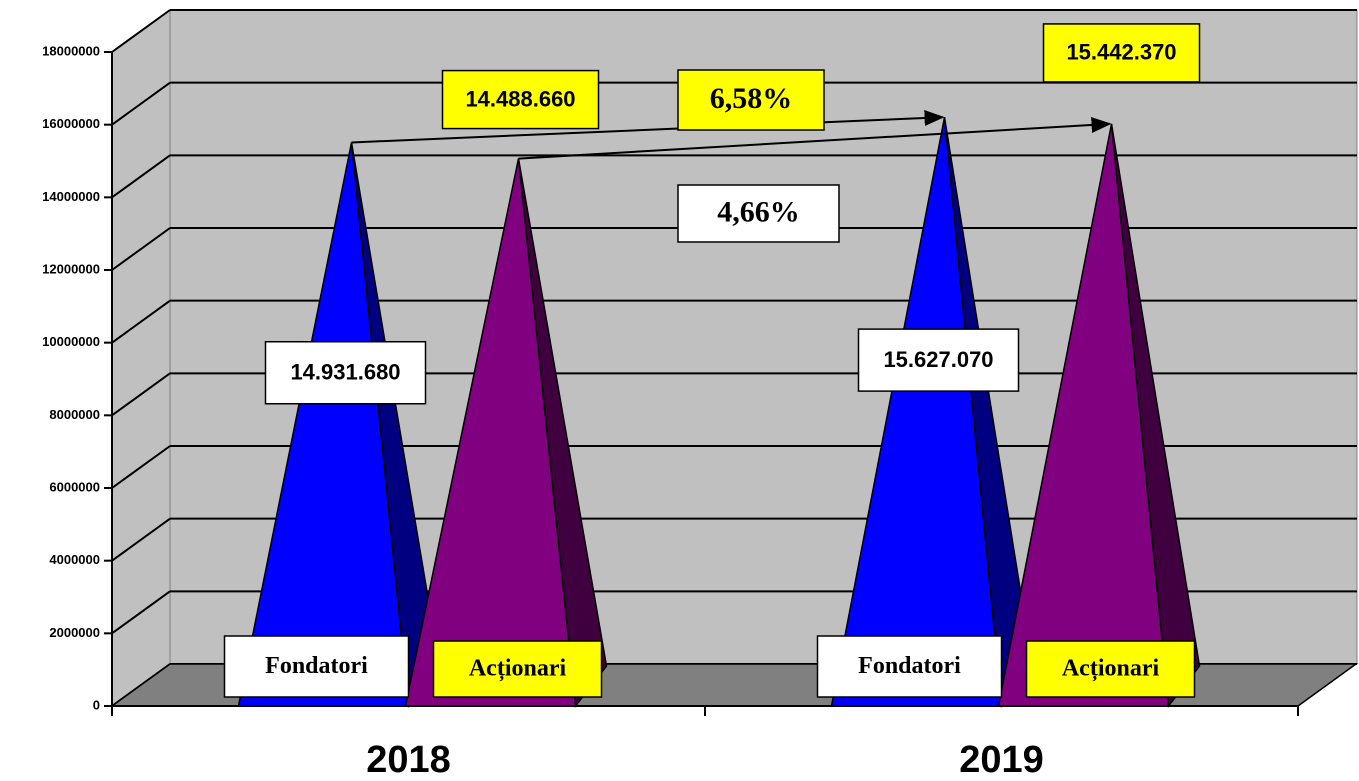 The height and width of the screenshot is (781, 1359). I want to click on y-tick-label: 18000000, so click(71, 50).